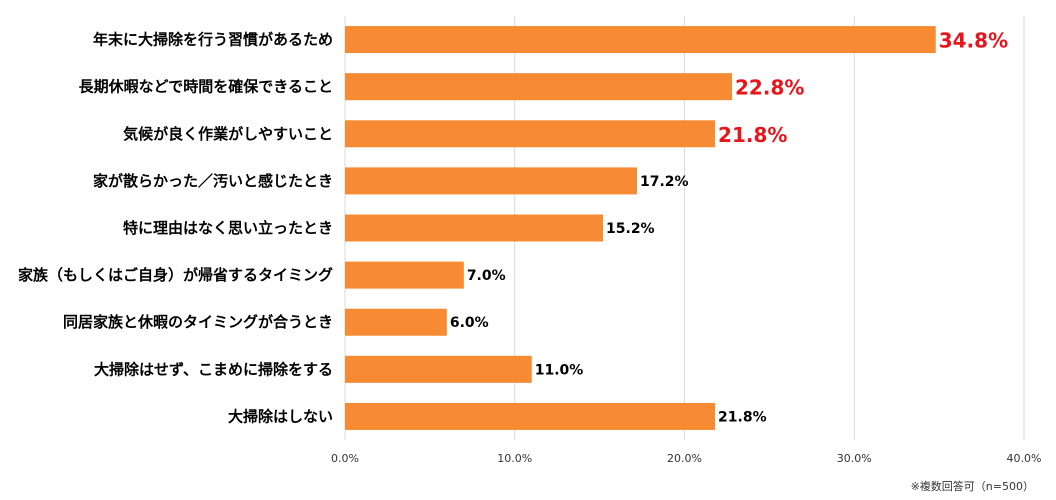 The height and width of the screenshot is (500, 1056). I want to click on category-label: 年末に大掃除を行う習慣があるため, so click(213, 40).